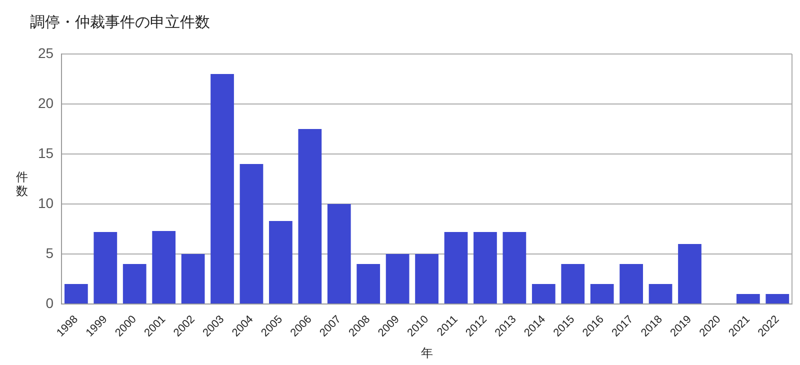 This screenshot has height=365, width=800. I want to click on y-tick-label: 5, so click(50, 252).